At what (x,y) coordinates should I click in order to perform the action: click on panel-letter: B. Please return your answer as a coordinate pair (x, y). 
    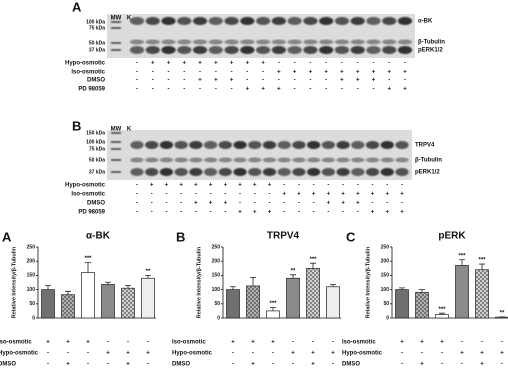
    Looking at the image, I should click on (180, 236).